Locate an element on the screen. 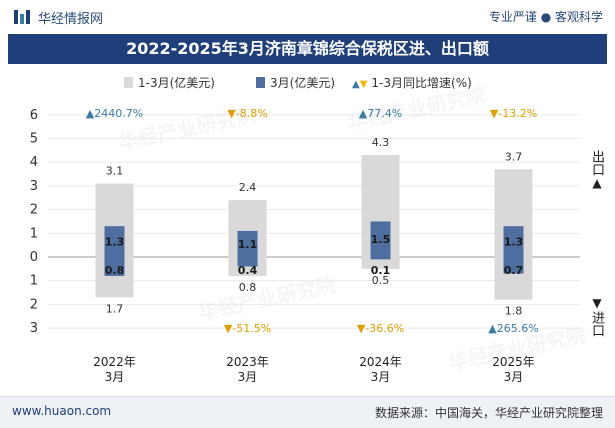 The image size is (615, 428). footer: www.huaon.com 数据来源：中国海关，华经产业研究院整理 is located at coordinates (307, 412).